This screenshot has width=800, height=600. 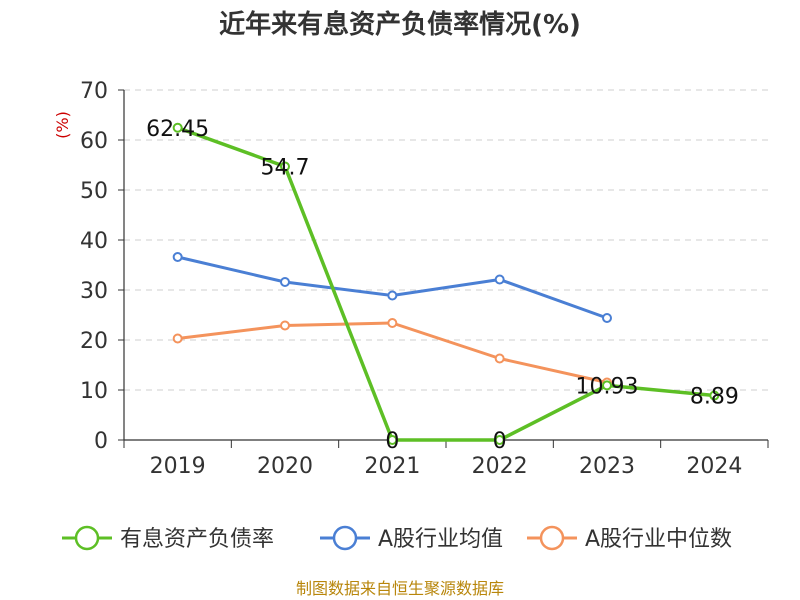 I want to click on y-tick-label: 70, so click(x=94, y=91).